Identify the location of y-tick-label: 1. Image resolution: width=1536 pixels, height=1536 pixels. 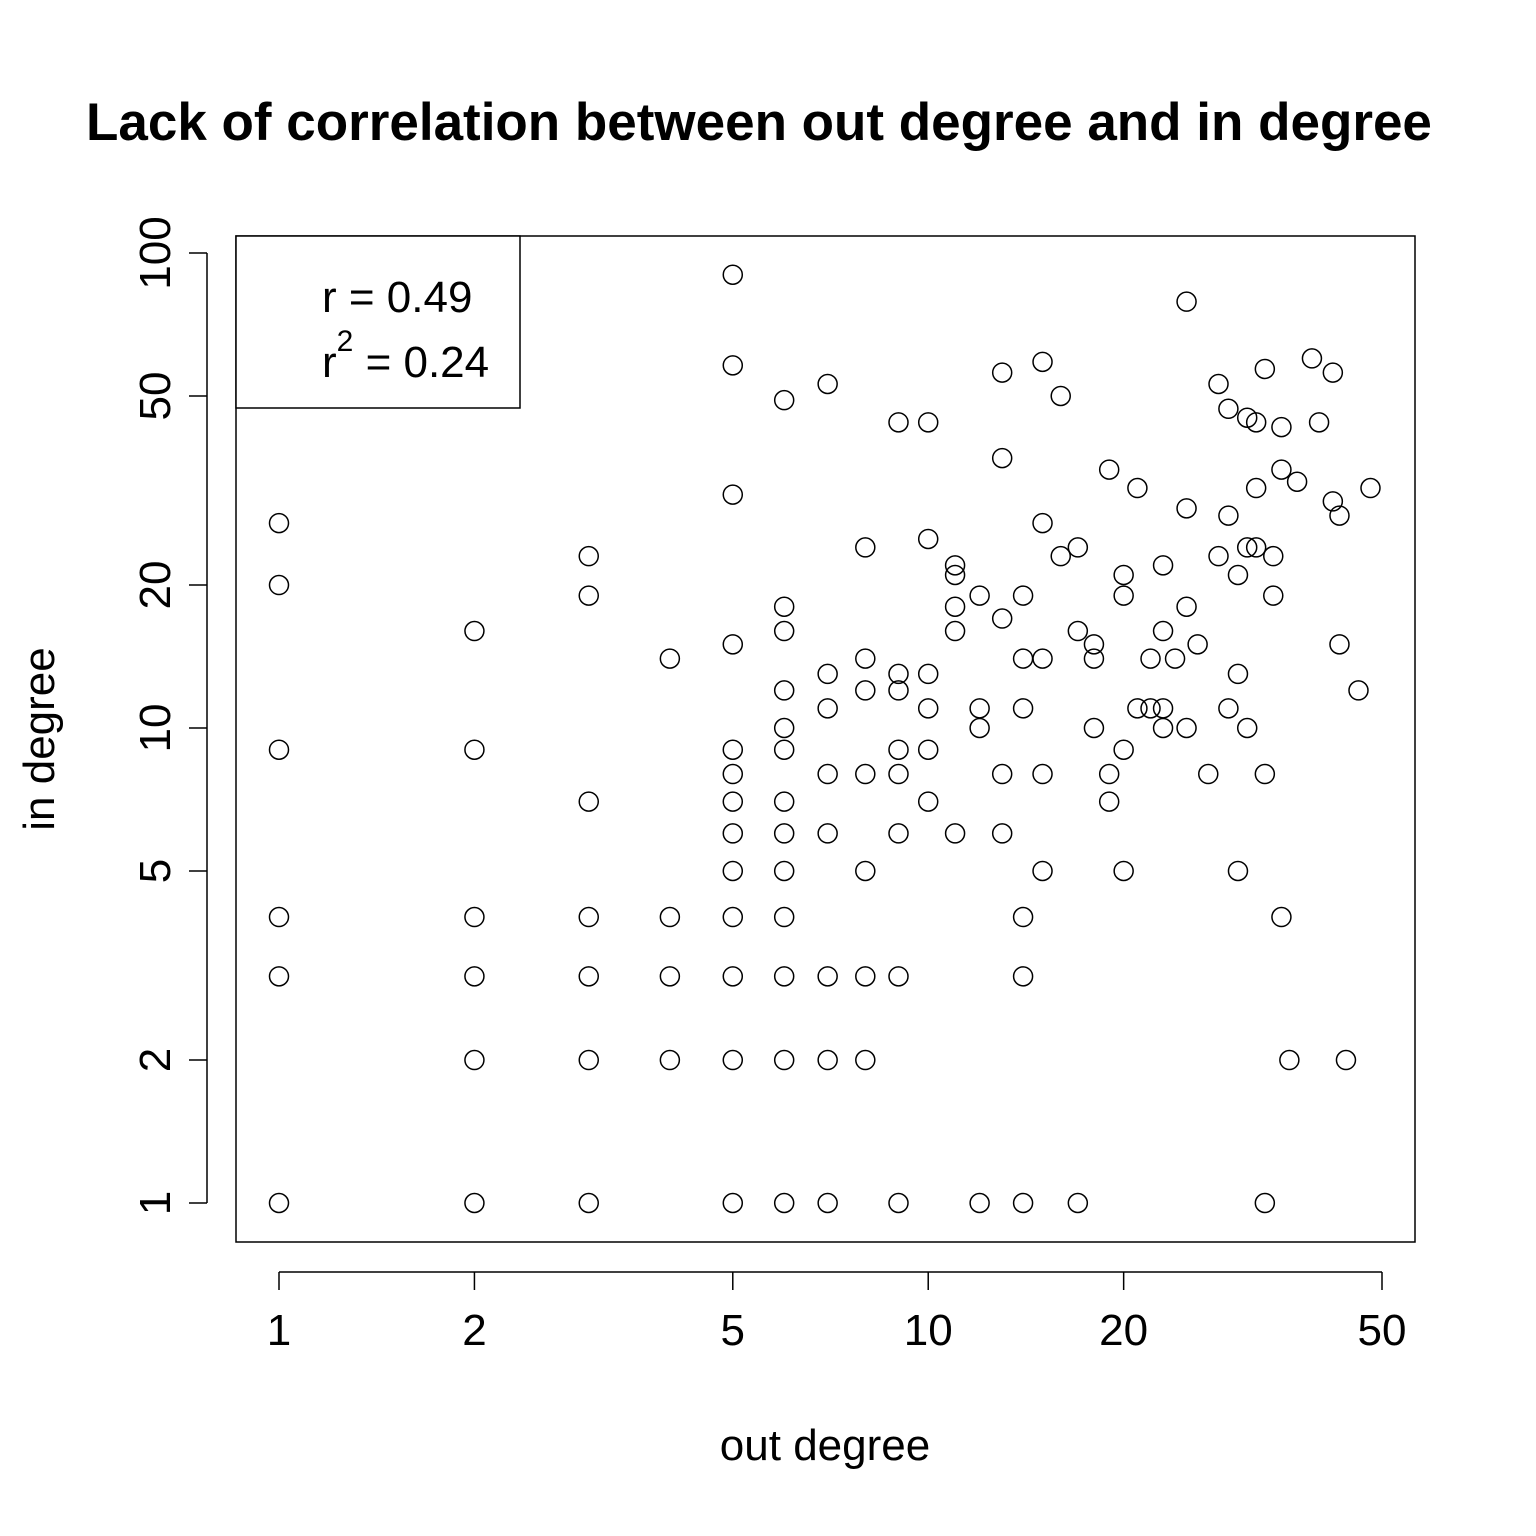
(155, 1203).